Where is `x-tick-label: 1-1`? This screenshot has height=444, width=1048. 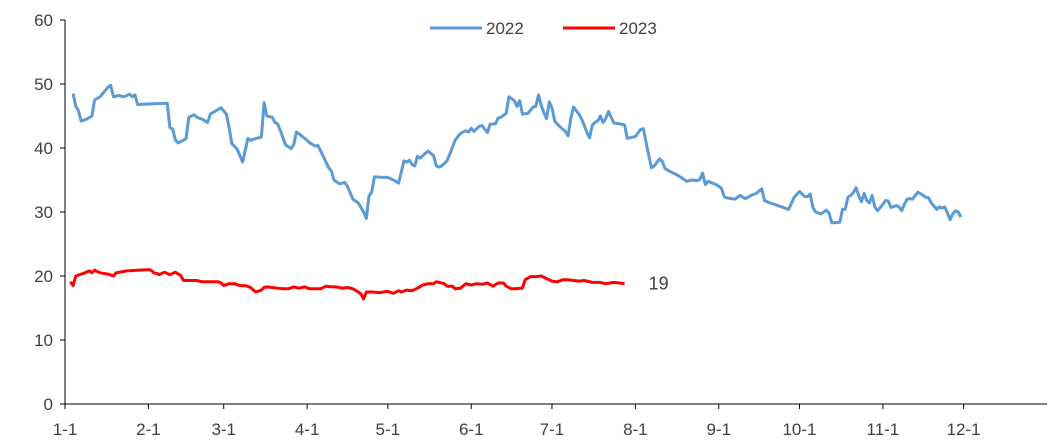
x-tick-label: 1-1 is located at coordinates (65, 429).